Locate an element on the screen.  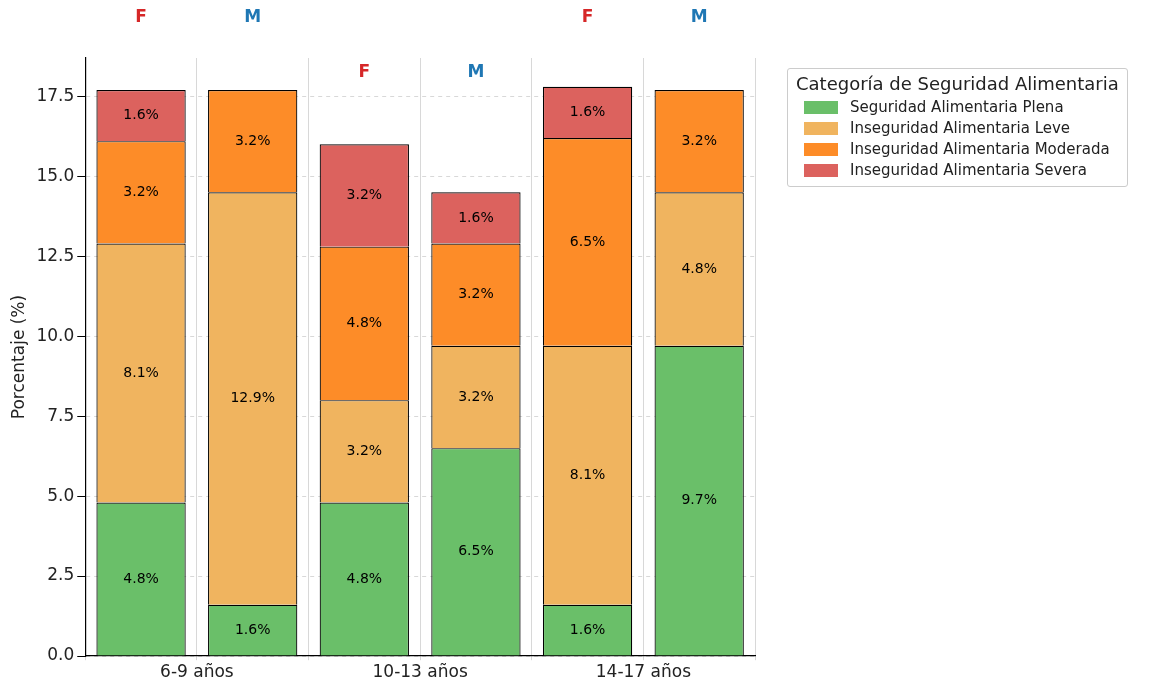
y-tick-label: 15.0 is located at coordinates (55, 174).